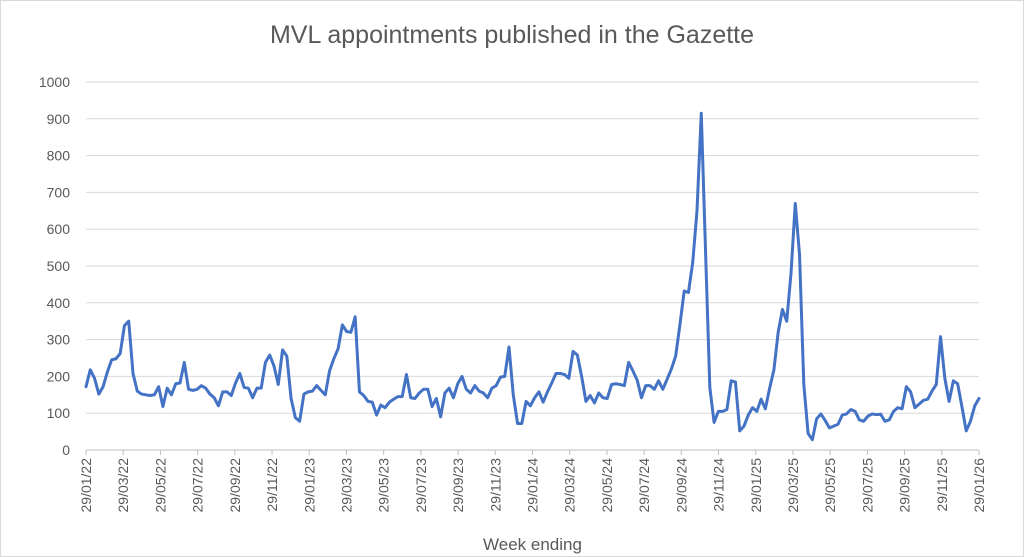 This screenshot has width=1024, height=557. What do you see at coordinates (59, 192) in the screenshot?
I see `y-tick-label: 700` at bounding box center [59, 192].